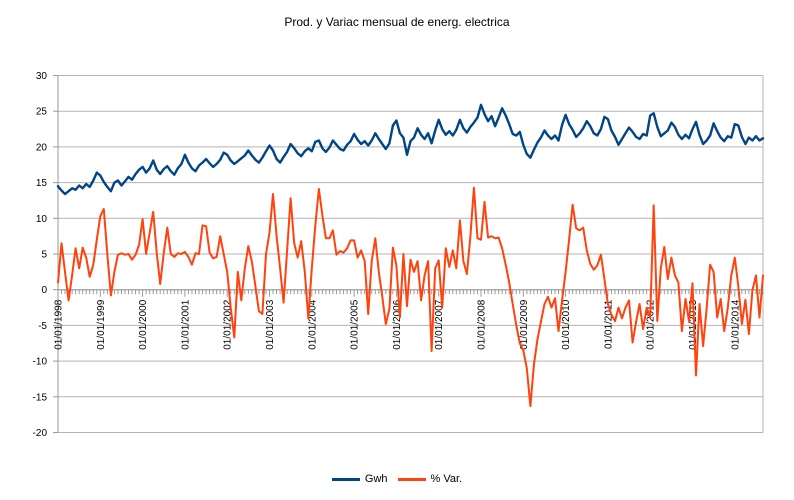 Image resolution: width=794 pixels, height=500 pixels. I want to click on x-tick-label: 01/01/2011, so click(608, 324).